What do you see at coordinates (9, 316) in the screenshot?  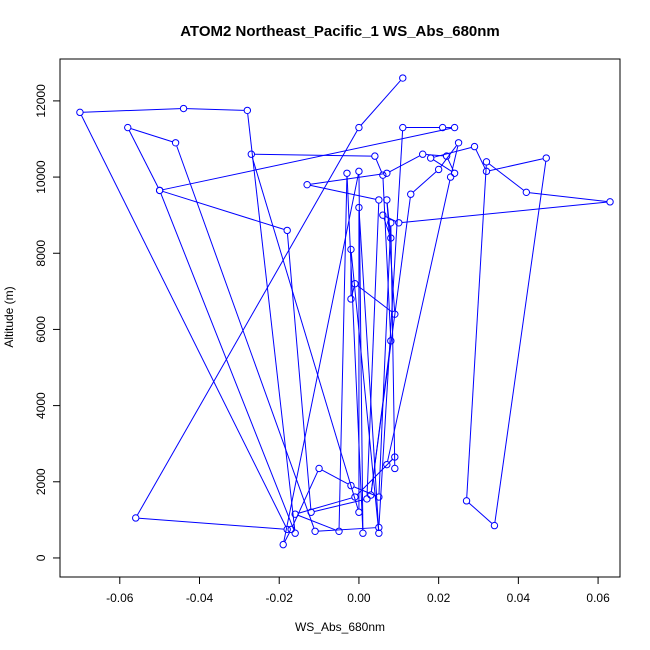 I see `y-axis-label: Altitude (m)` at bounding box center [9, 316].